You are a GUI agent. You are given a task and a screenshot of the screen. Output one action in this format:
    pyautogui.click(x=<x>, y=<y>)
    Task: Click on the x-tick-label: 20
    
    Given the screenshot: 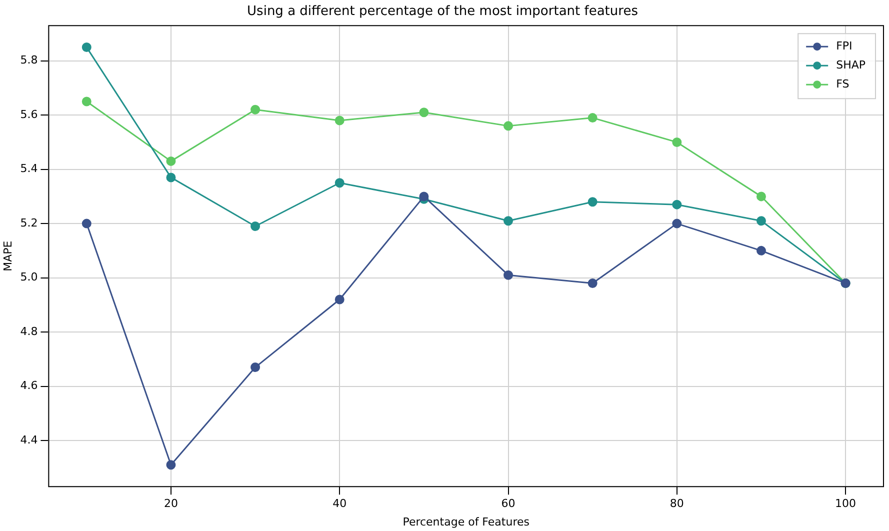 What is the action you would take?
    pyautogui.click(x=171, y=503)
    